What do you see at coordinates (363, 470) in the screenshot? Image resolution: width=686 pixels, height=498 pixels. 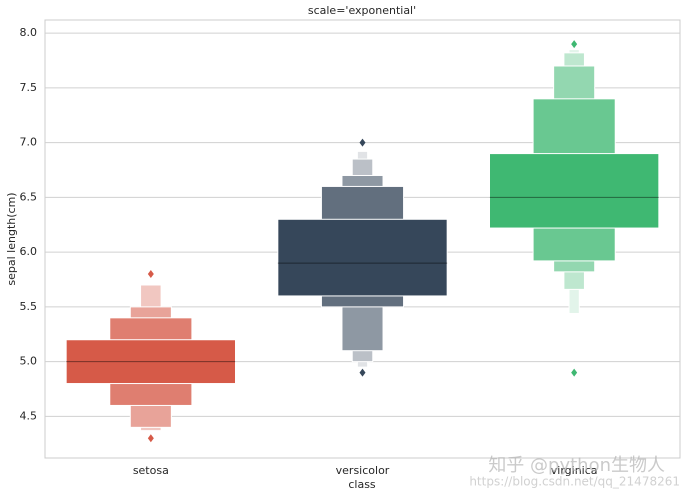 I see `x-tick-label: versicolor` at bounding box center [363, 470].